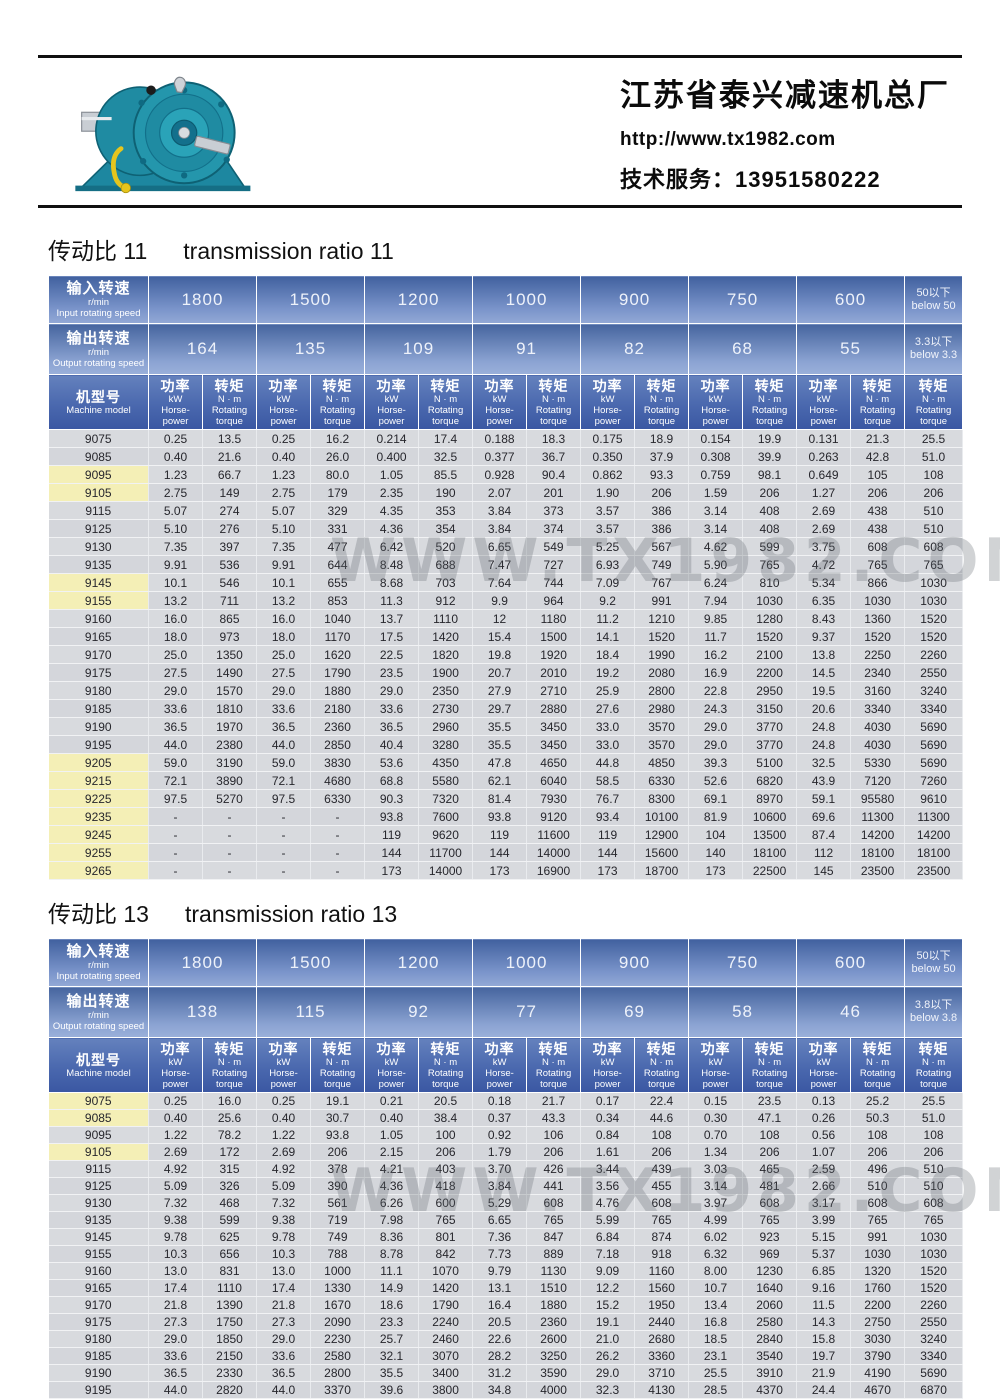 The width and height of the screenshot is (1000, 1400). Describe the element at coordinates (934, 349) in the screenshot. I see `output-below-range-header: 3.3以下 below 3.3` at that location.